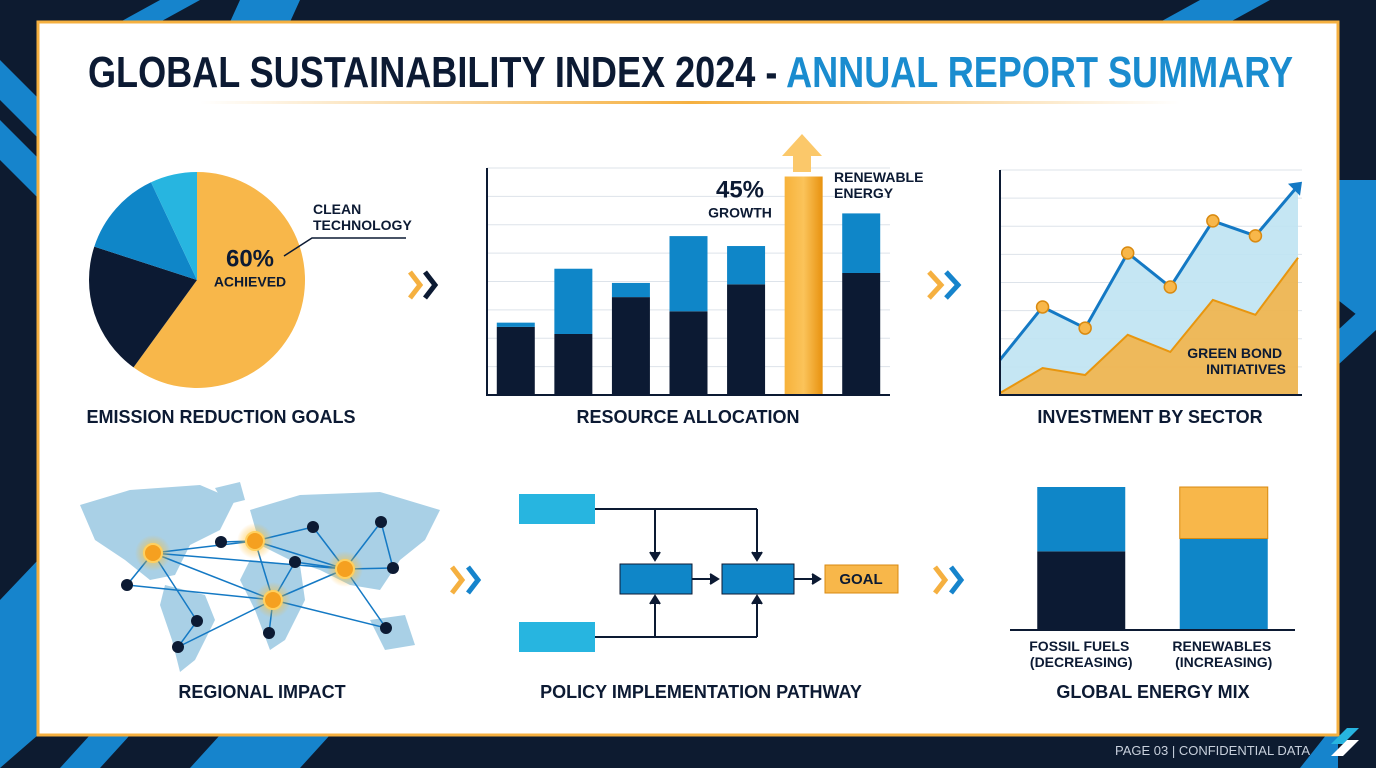 The height and width of the screenshot is (768, 1376). I want to click on value-label: 60%, so click(250, 258).